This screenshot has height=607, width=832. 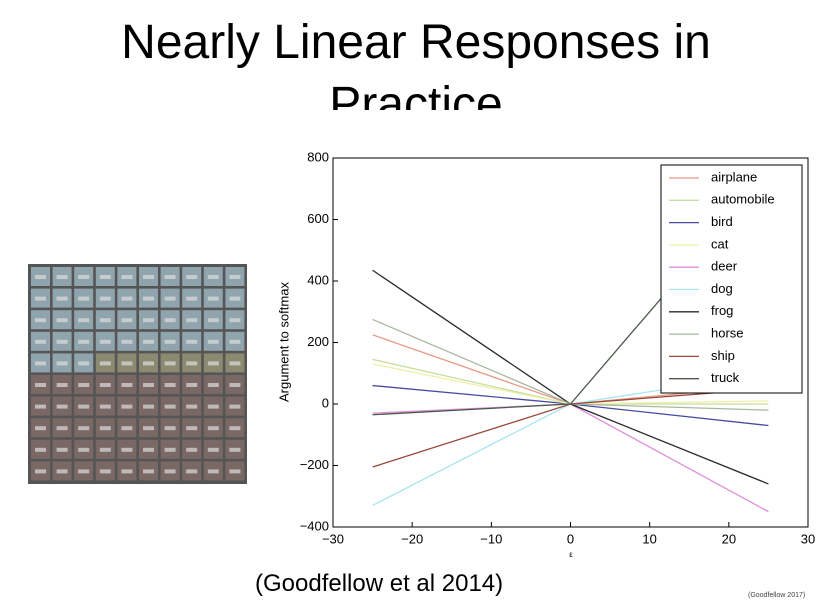 What do you see at coordinates (318, 279) in the screenshot?
I see `y-tick-label: 400` at bounding box center [318, 279].